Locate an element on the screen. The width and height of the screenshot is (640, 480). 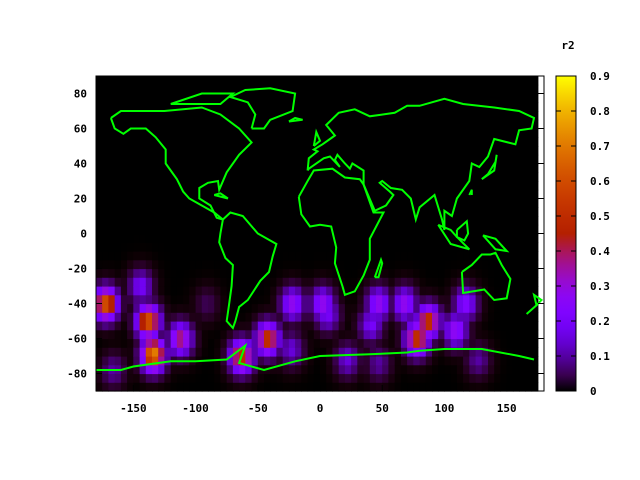
colorbar-tick-label: 0.6 is located at coordinates (600, 181).